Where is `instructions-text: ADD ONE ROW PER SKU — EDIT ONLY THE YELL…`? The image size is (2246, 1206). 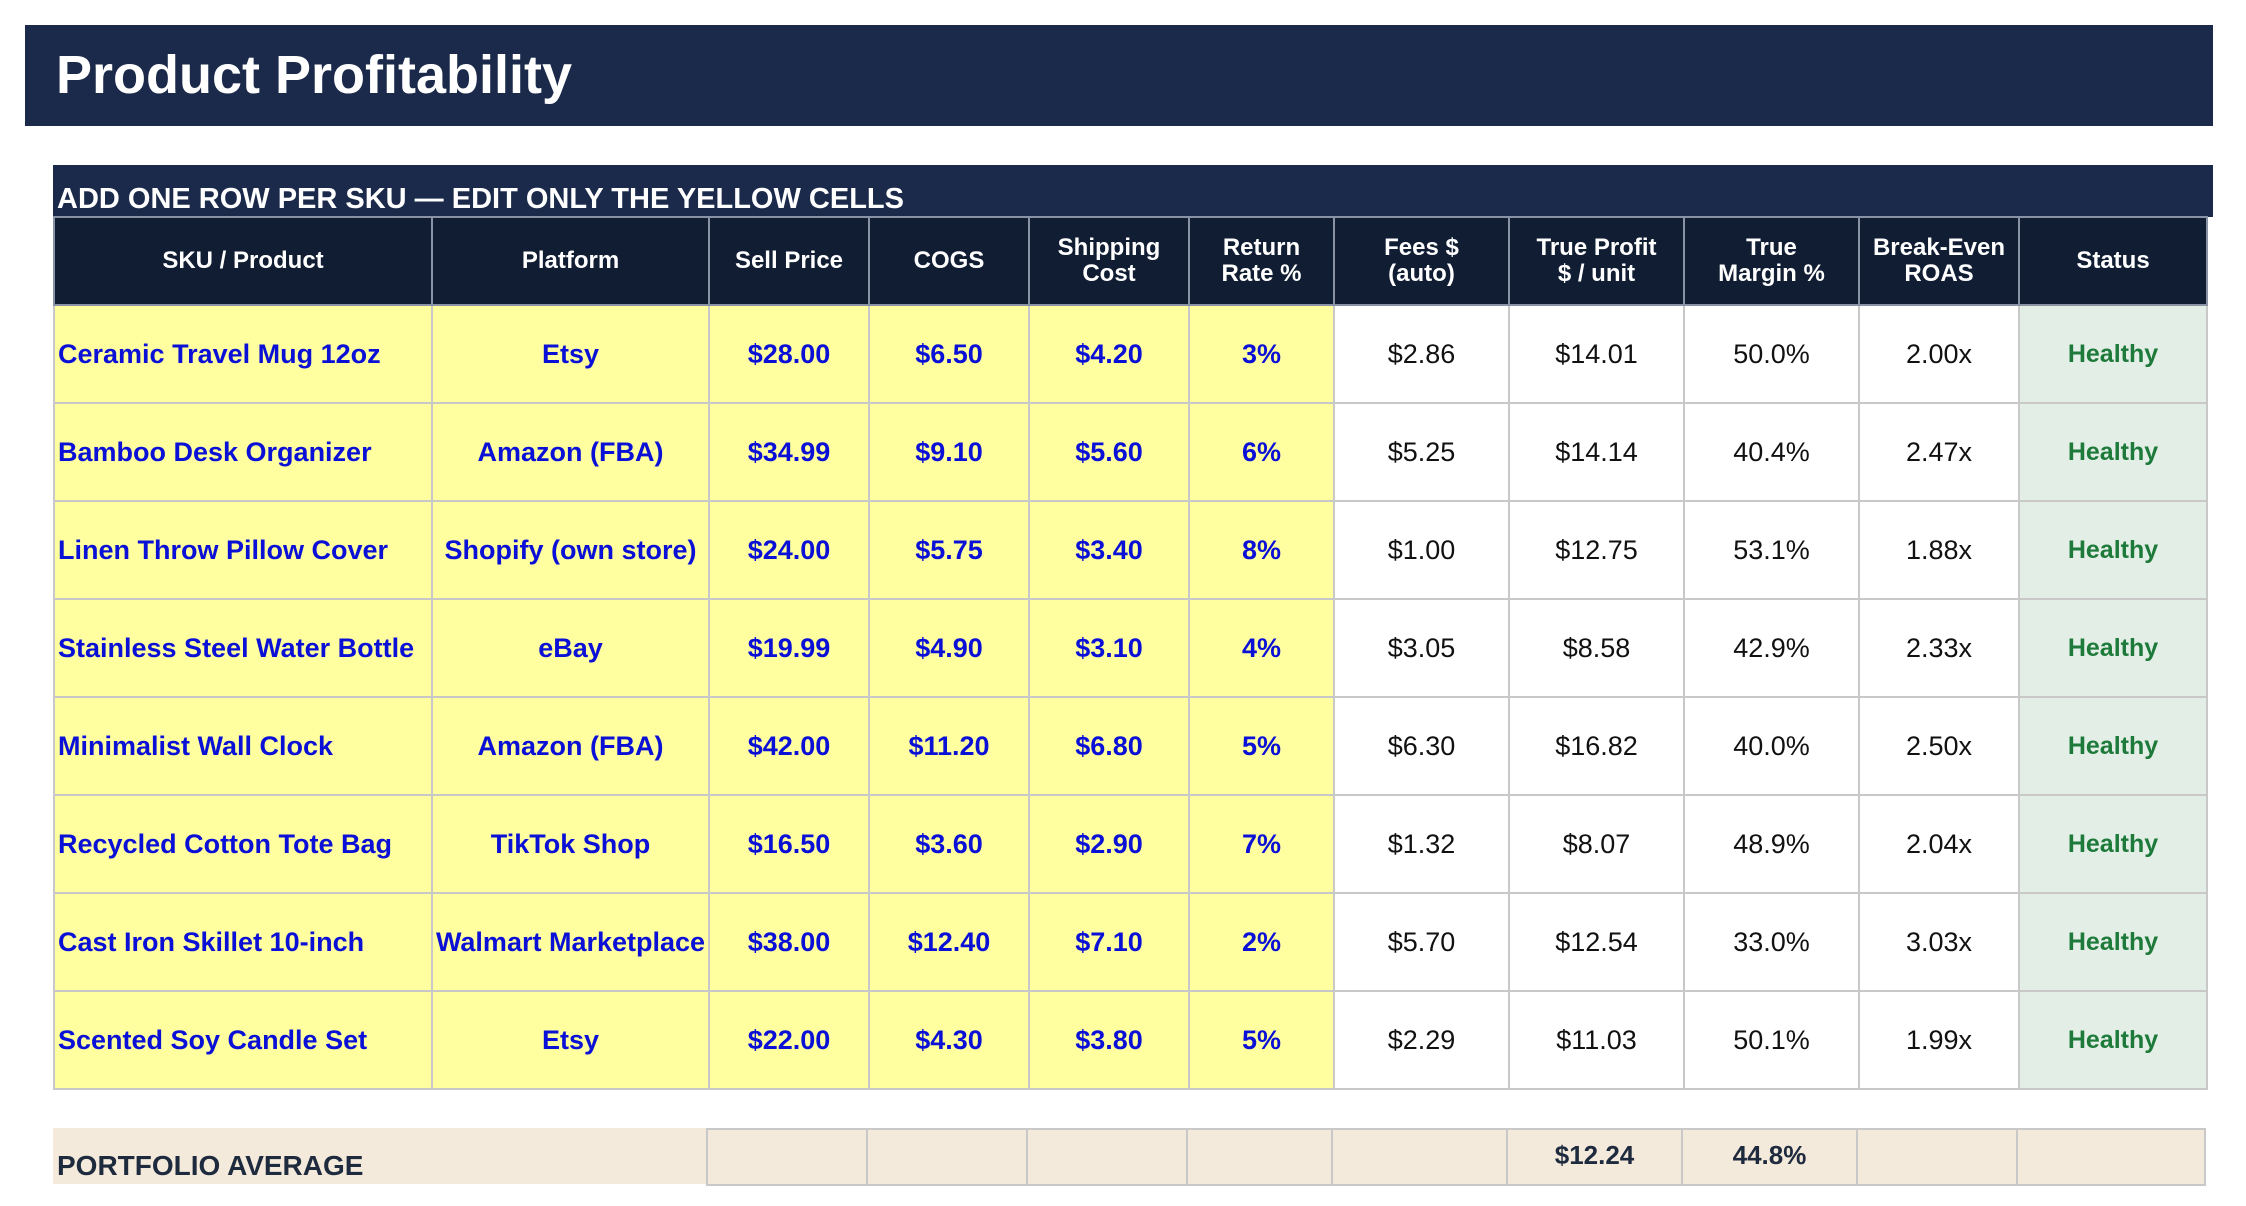
instructions-text: ADD ONE ROW PER SKU — EDIT ONLY THE YELL… is located at coordinates (480, 199).